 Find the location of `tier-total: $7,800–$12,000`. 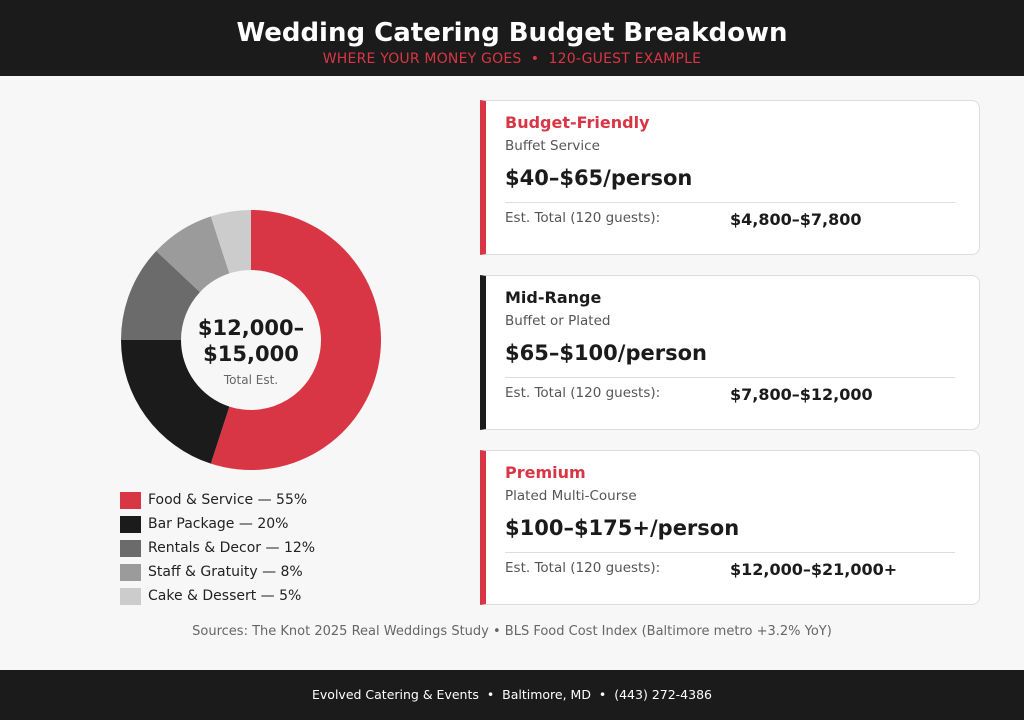

tier-total: $7,800–$12,000 is located at coordinates (801, 394).